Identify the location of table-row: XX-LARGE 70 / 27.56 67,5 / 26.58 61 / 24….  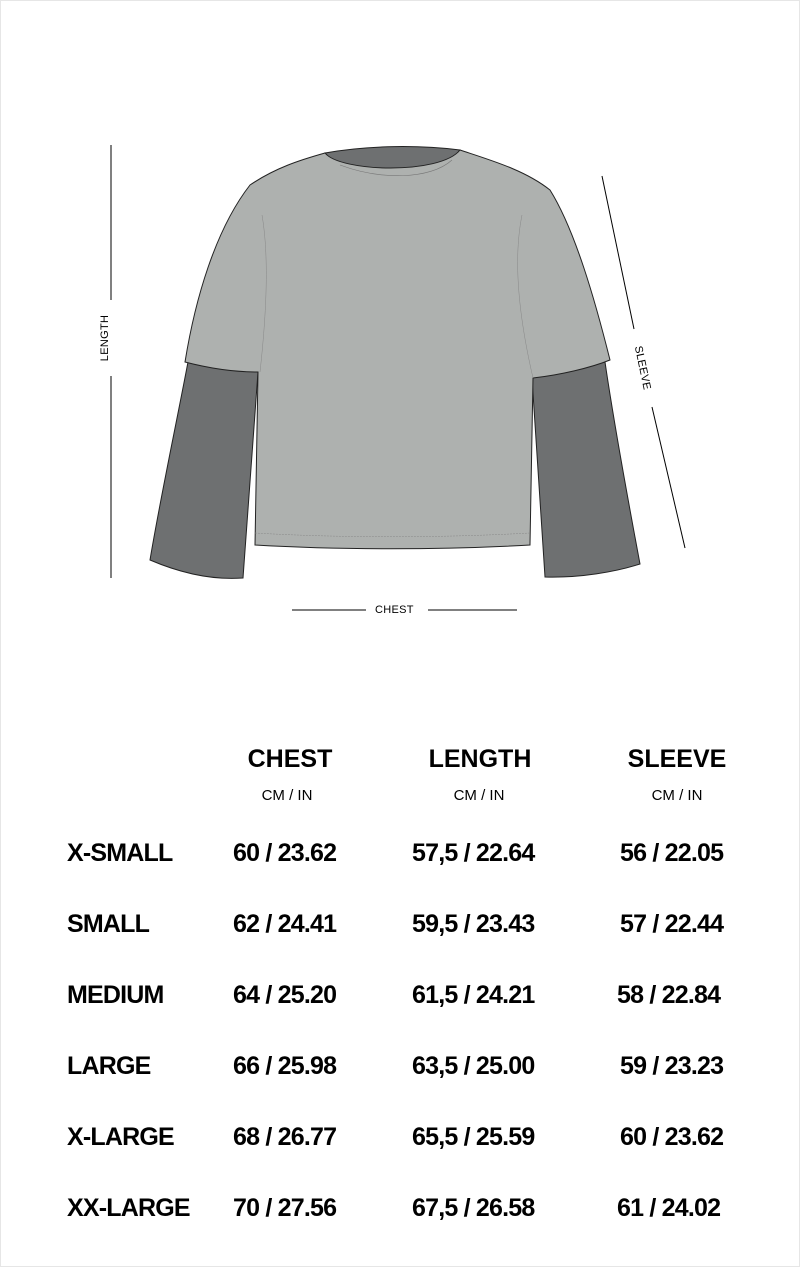
(400, 1209).